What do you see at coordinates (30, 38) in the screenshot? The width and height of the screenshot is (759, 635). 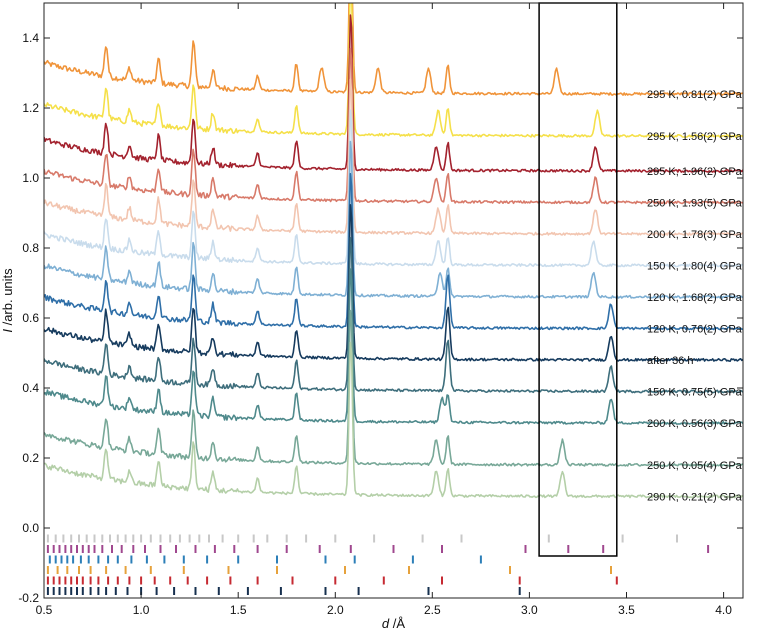 I see `y-tick-label: 1.4` at bounding box center [30, 38].